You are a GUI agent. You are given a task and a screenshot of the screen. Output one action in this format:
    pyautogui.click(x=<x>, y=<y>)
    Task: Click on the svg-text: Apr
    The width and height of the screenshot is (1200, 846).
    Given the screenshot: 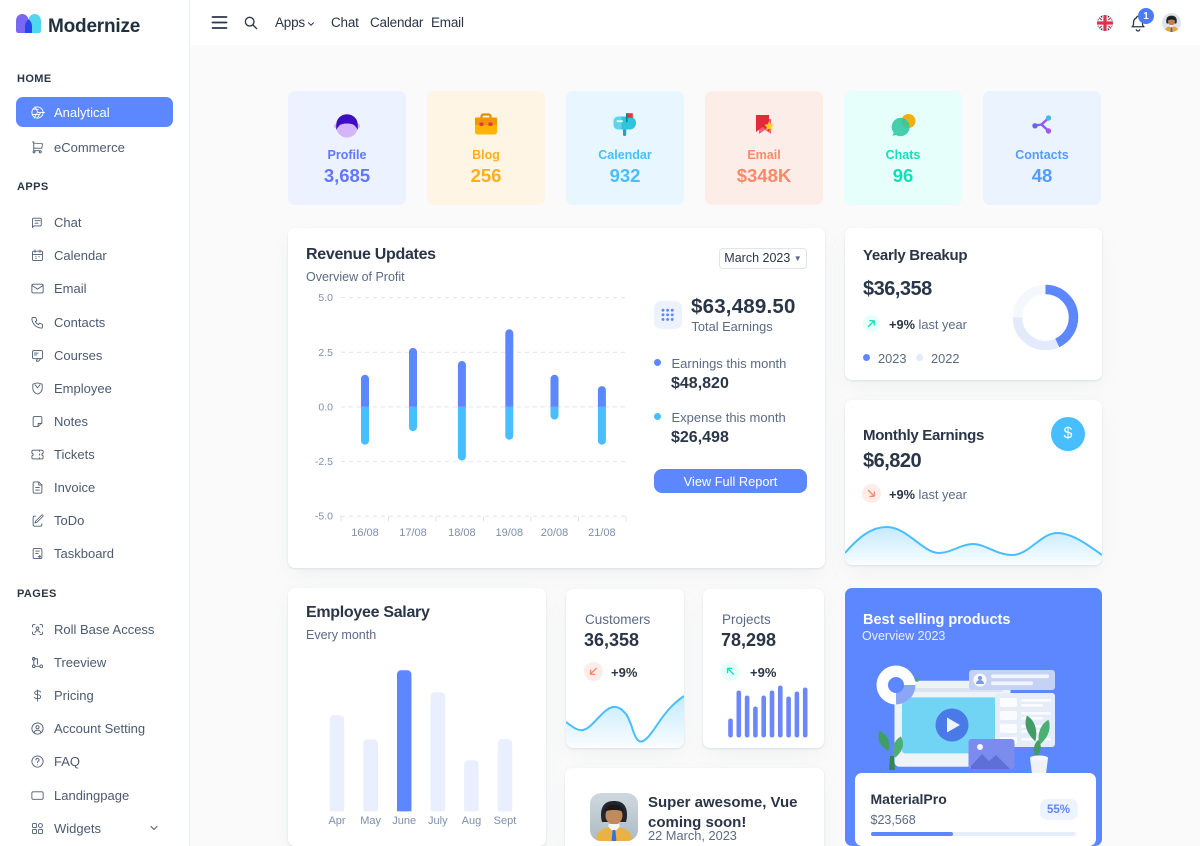 What is the action you would take?
    pyautogui.click(x=336, y=821)
    